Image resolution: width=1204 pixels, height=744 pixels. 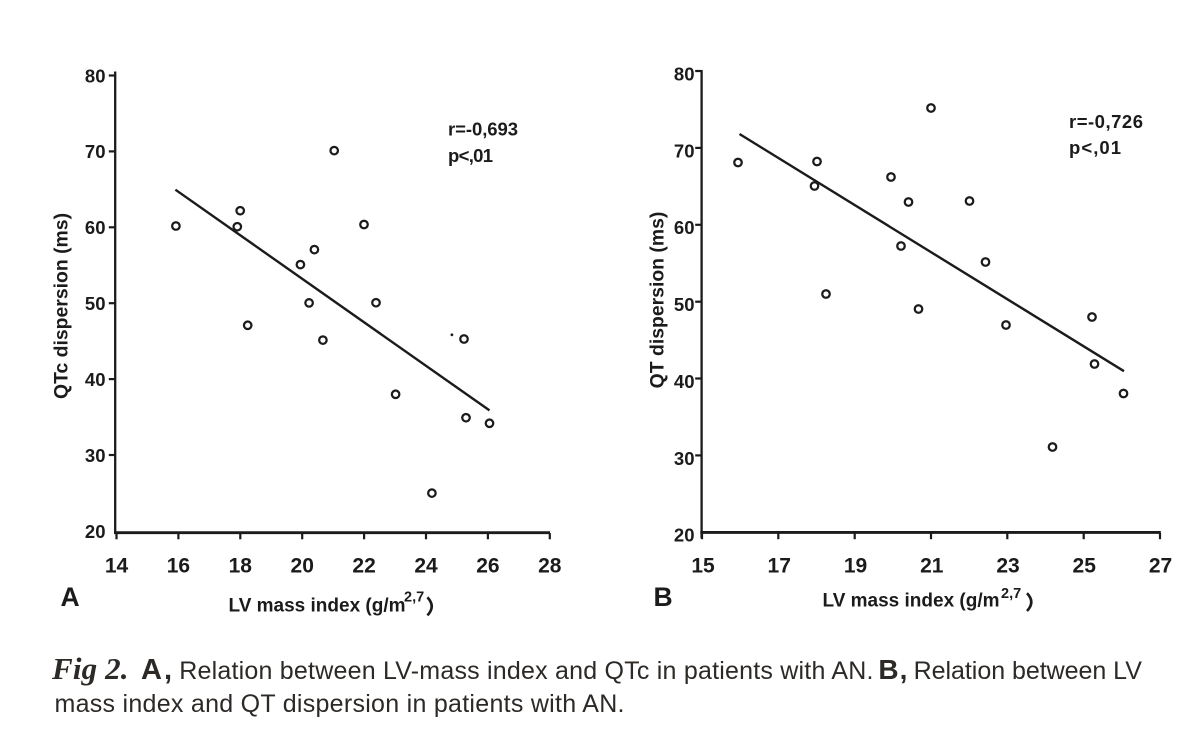 I want to click on svg-text: A, so click(x=70, y=597).